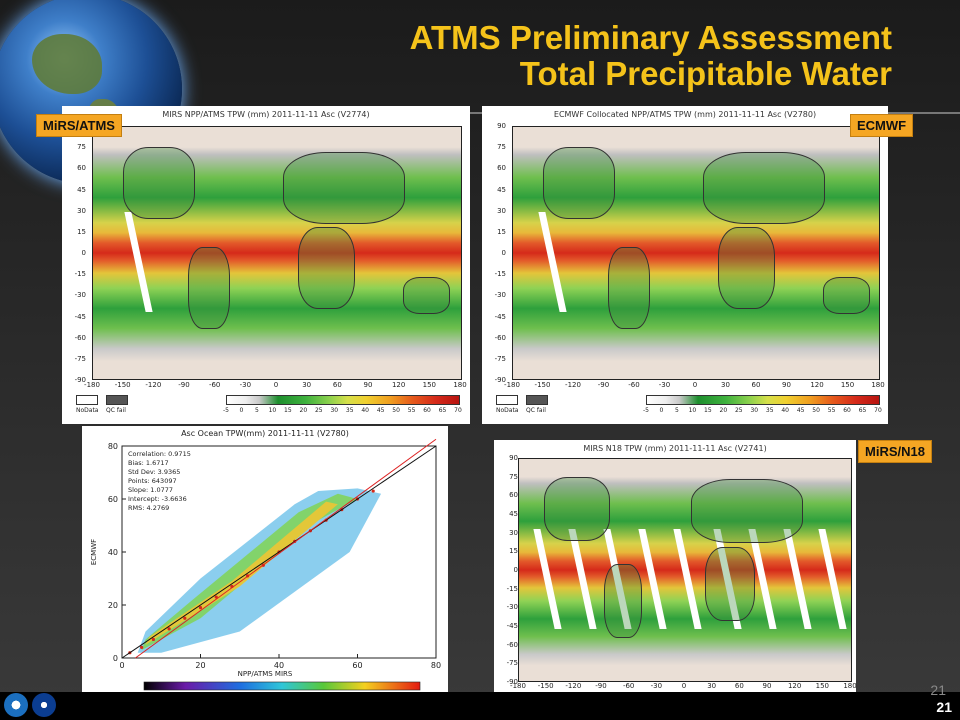 The image size is (960, 720). Describe the element at coordinates (895, 451) in the screenshot. I see `label-miRS-n18: MiRS/N18` at that location.